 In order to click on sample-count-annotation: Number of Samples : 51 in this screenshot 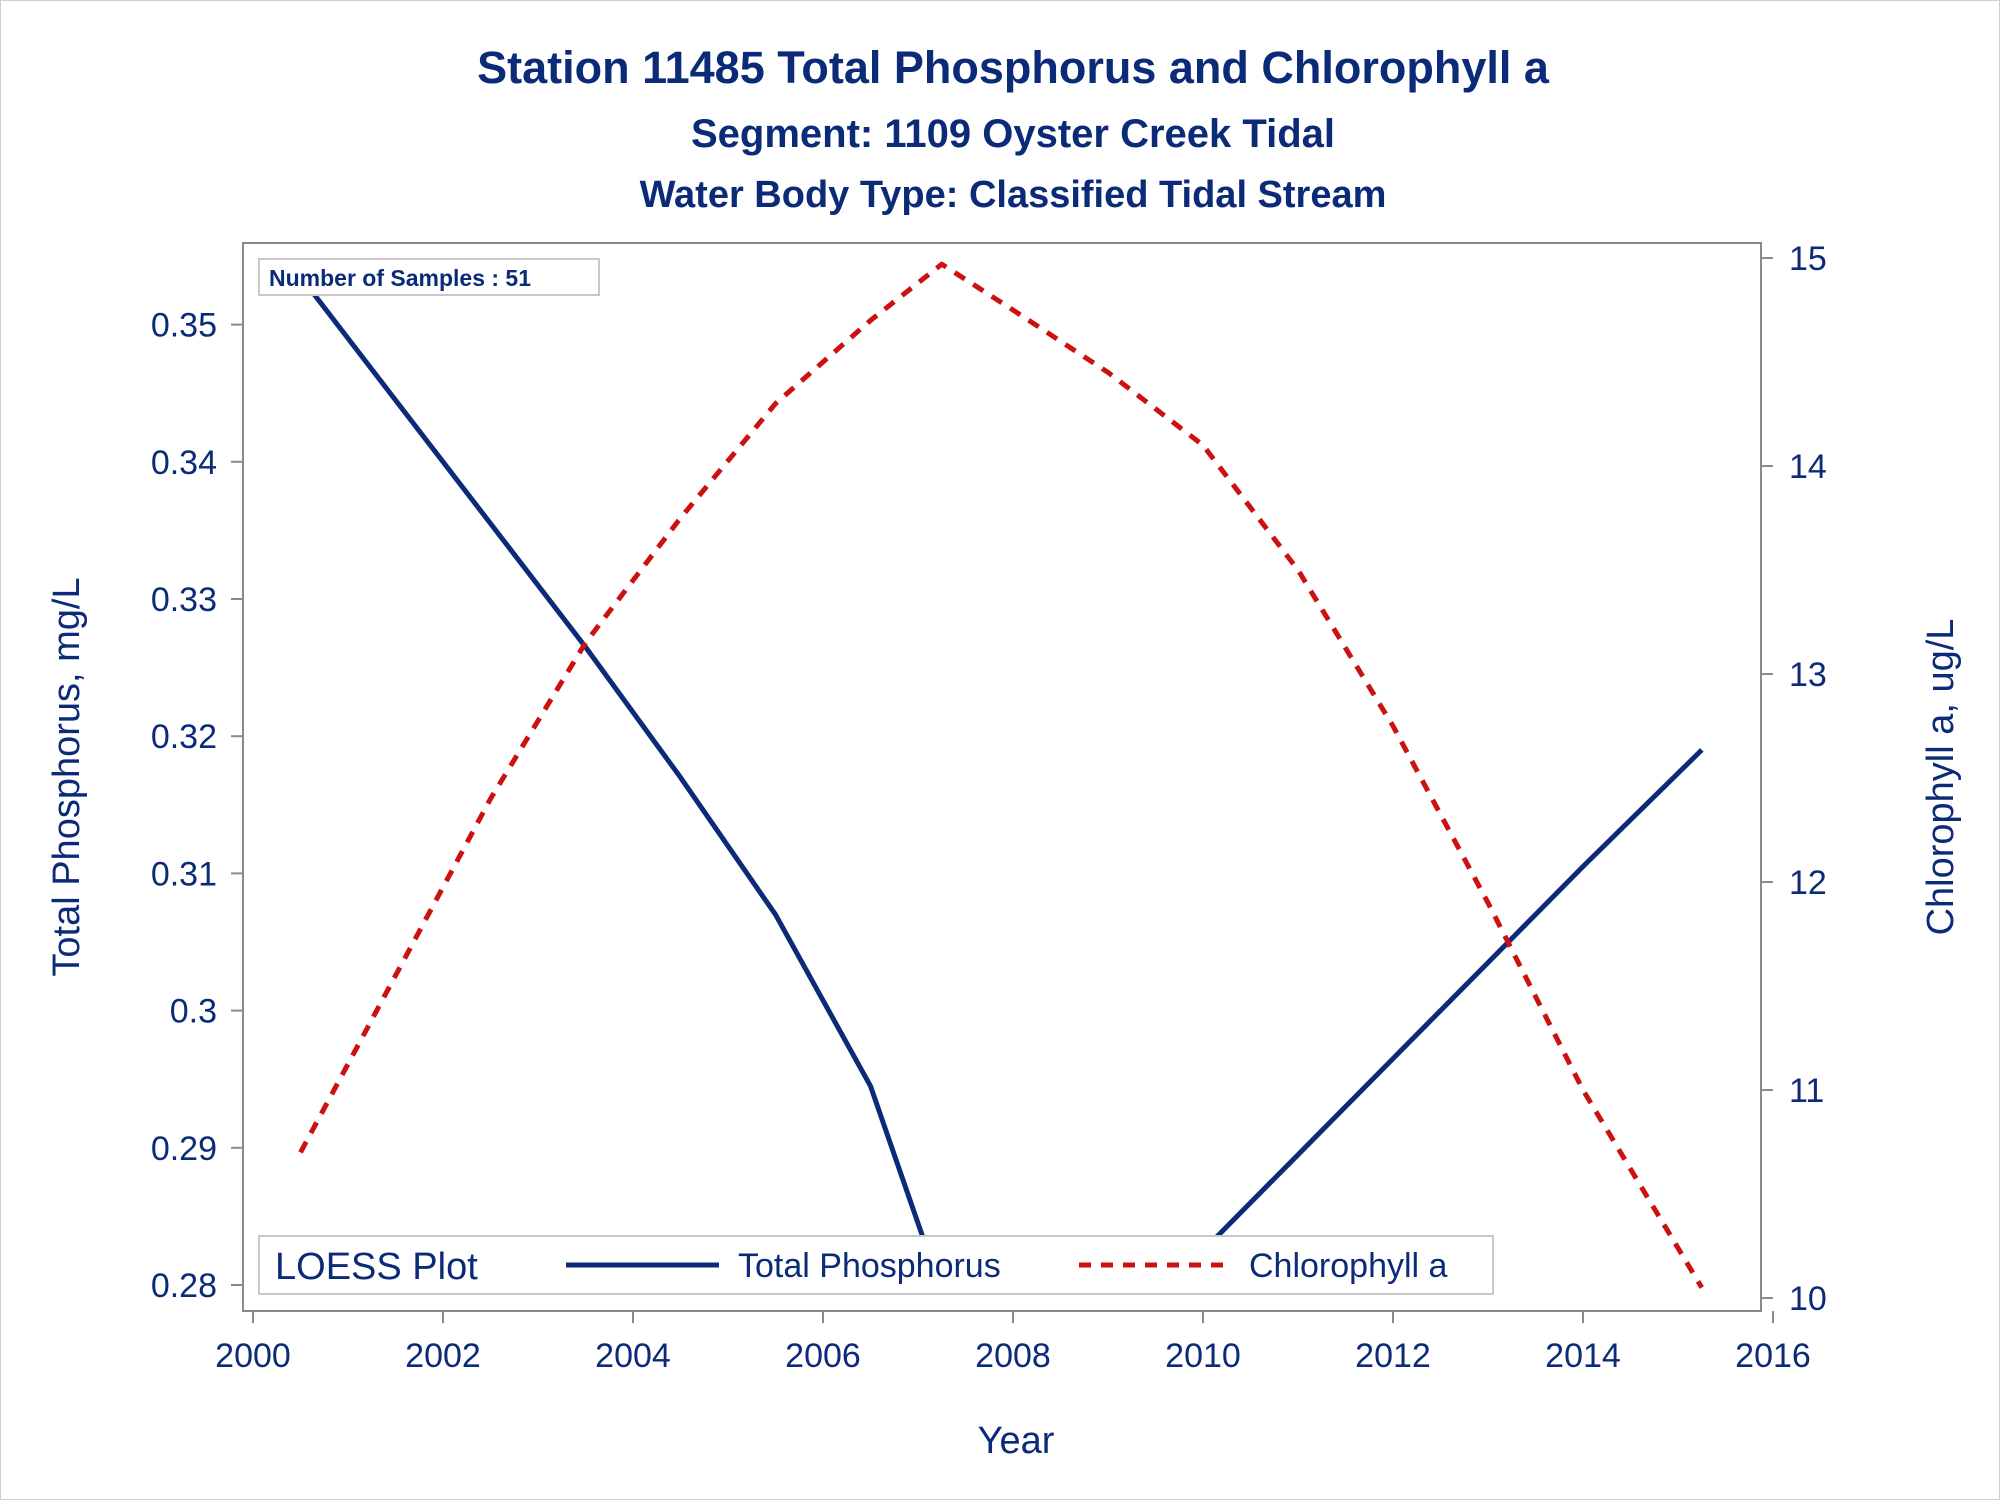, I will do `click(429, 277)`.